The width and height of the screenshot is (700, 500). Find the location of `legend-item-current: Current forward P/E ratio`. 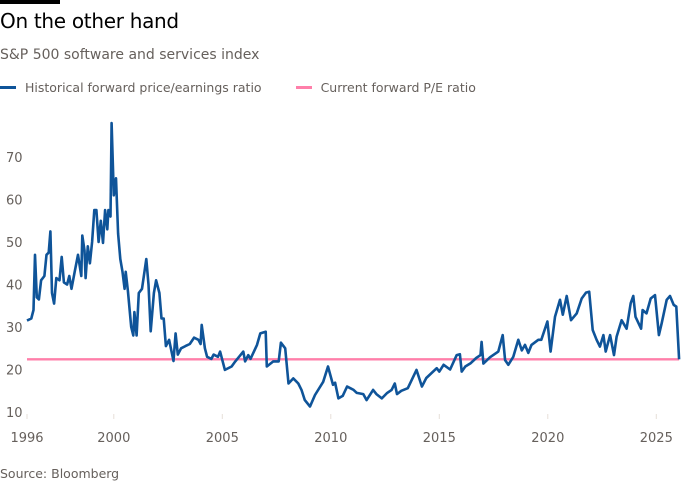

legend-item-current: Current forward P/E ratio is located at coordinates (385, 87).